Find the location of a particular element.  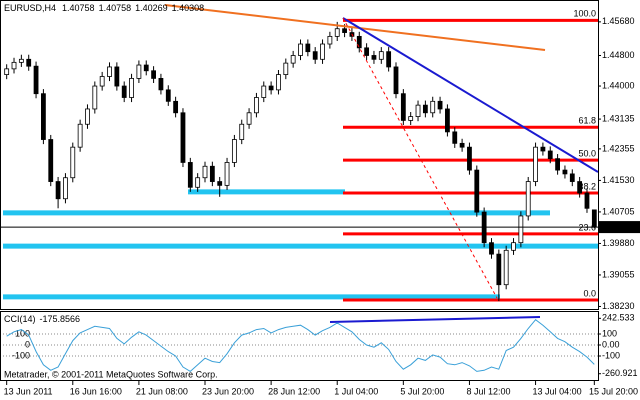

indicator-y-tick-label: -260.921 is located at coordinates (620, 373).